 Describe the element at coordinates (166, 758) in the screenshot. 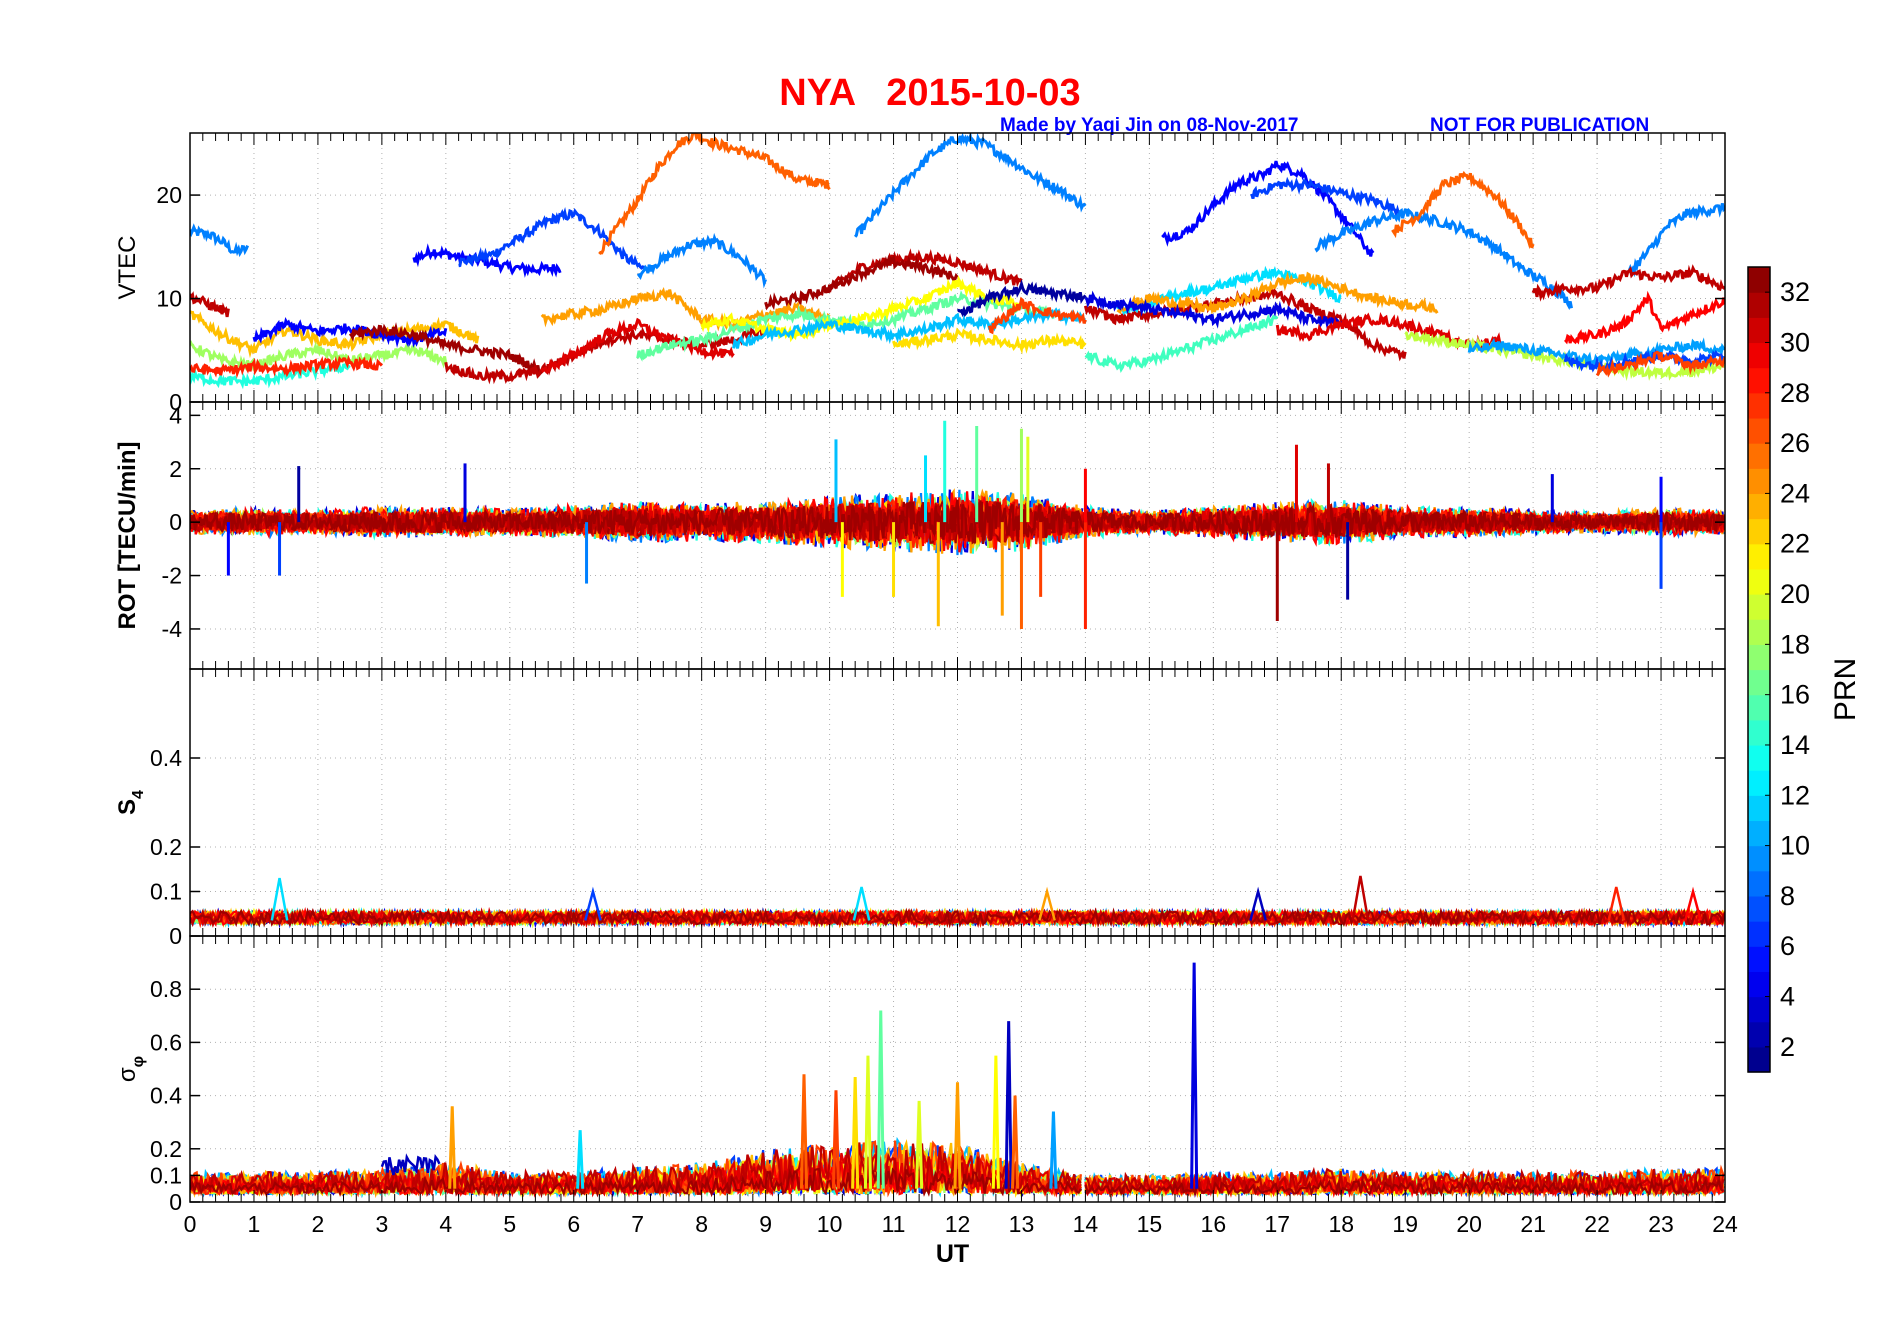

I see `y-tick-label: 0.4` at that location.